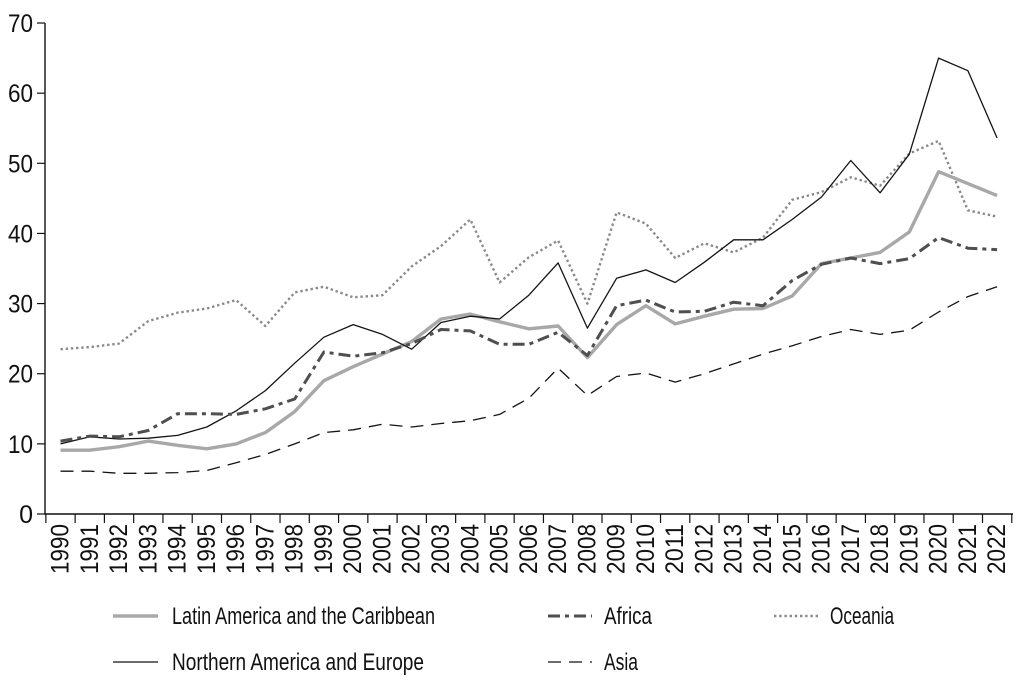 This screenshot has height=687, width=1014. I want to click on y-tick-label-60: 60, so click(20, 94).